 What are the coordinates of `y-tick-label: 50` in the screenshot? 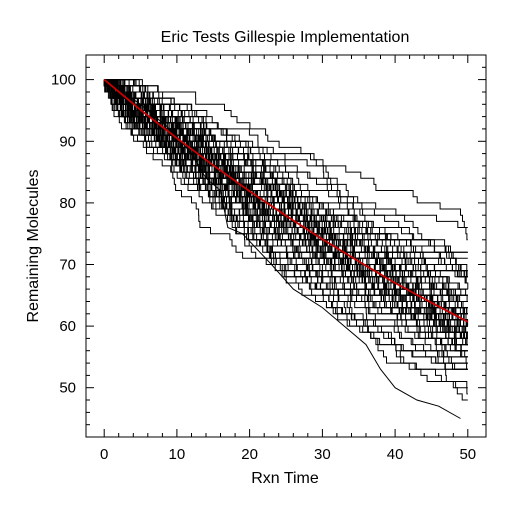 It's located at (67, 388).